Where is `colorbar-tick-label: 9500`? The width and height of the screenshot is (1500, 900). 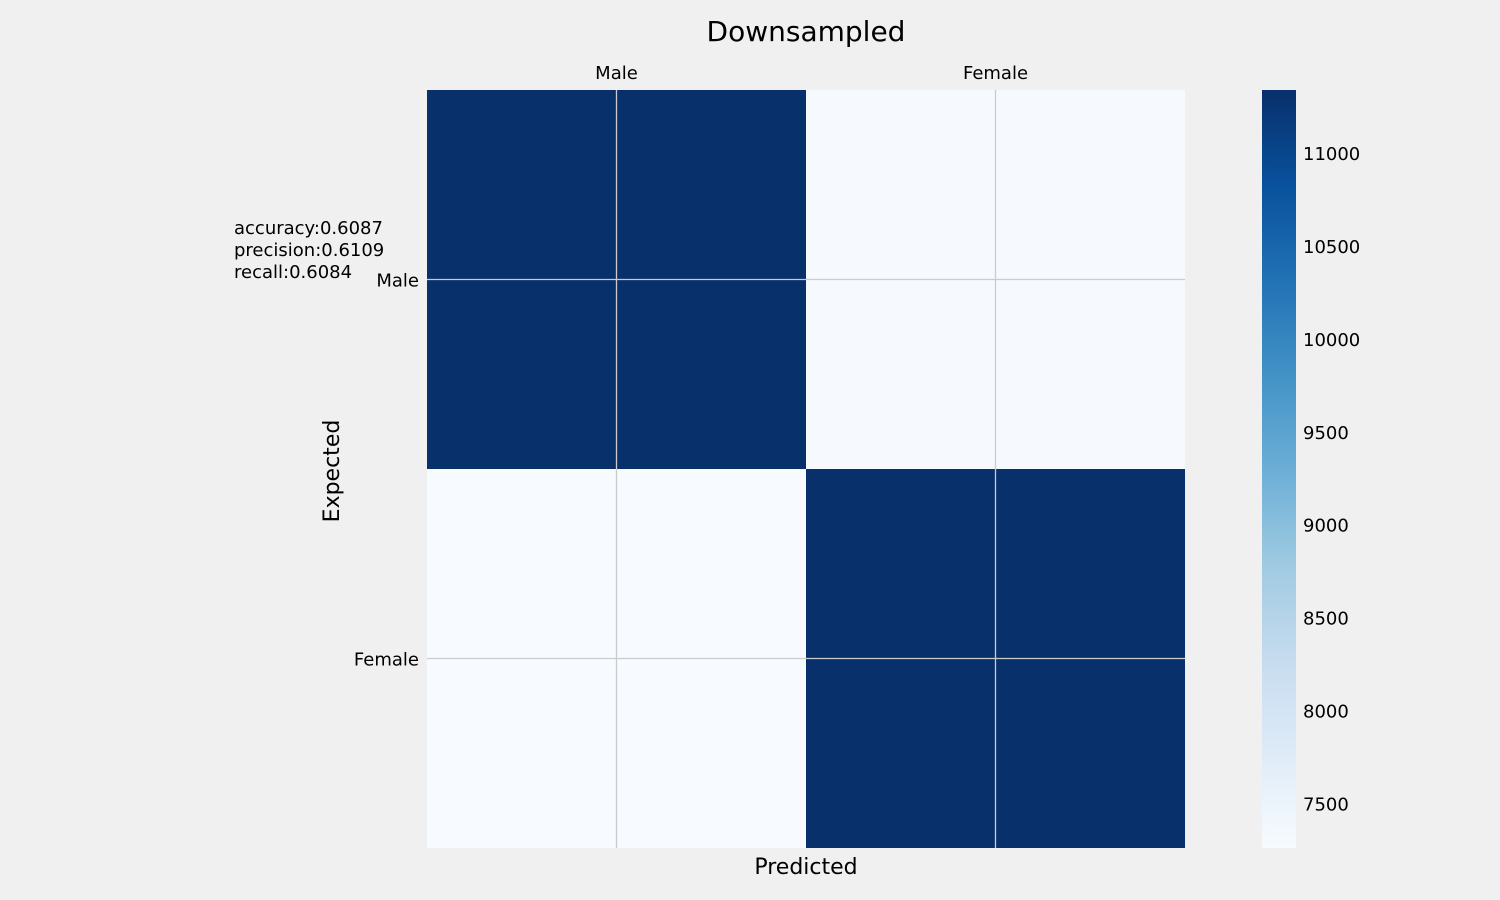 colorbar-tick-label: 9500 is located at coordinates (1326, 433).